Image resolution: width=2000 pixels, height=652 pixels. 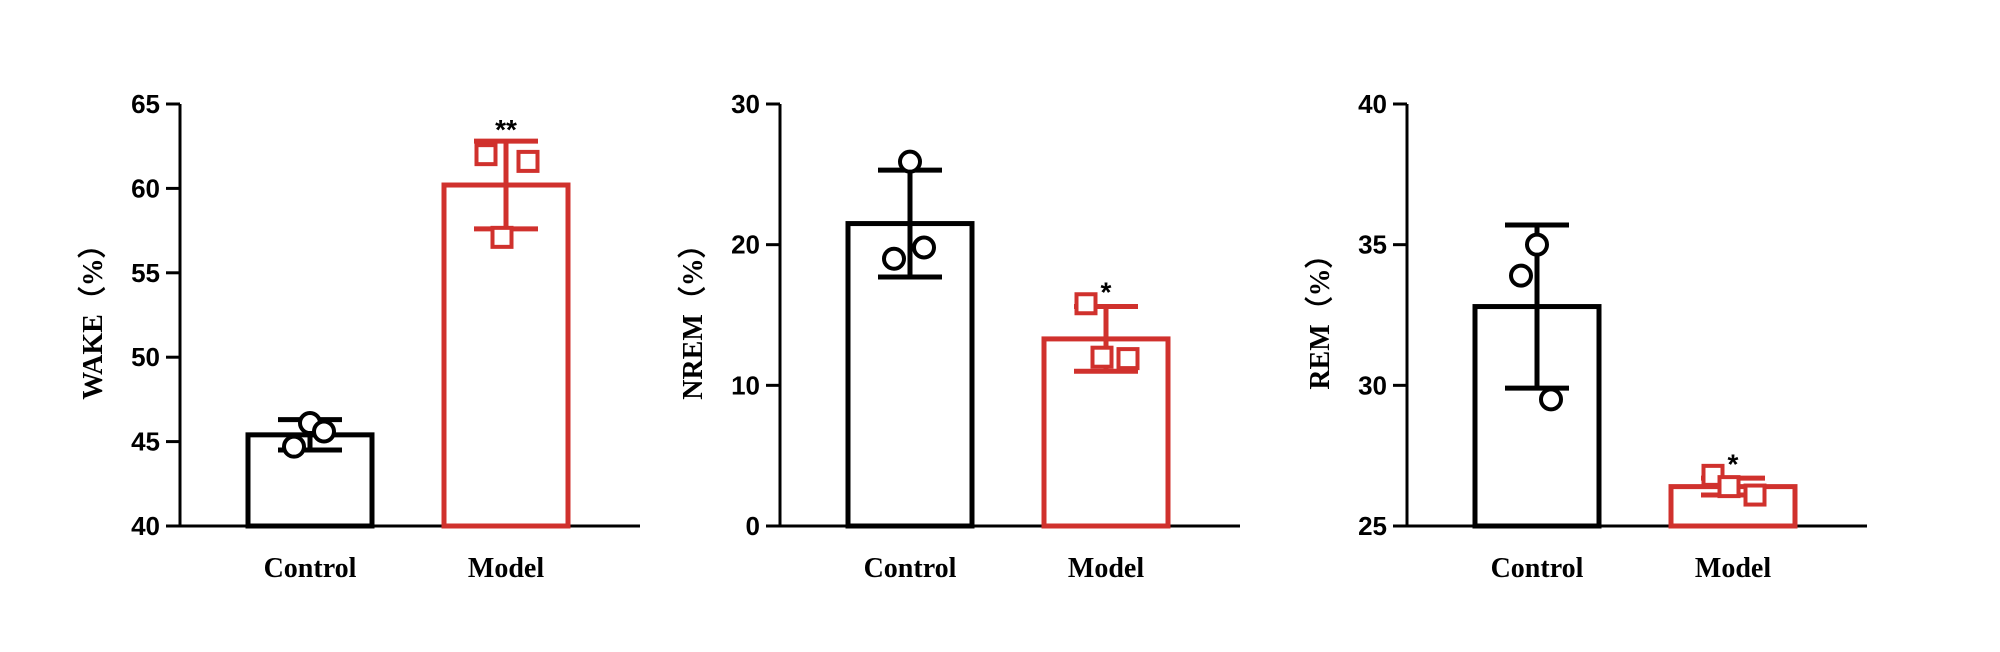 What do you see at coordinates (145, 273) in the screenshot?
I see `y-tick-label: 55` at bounding box center [145, 273].